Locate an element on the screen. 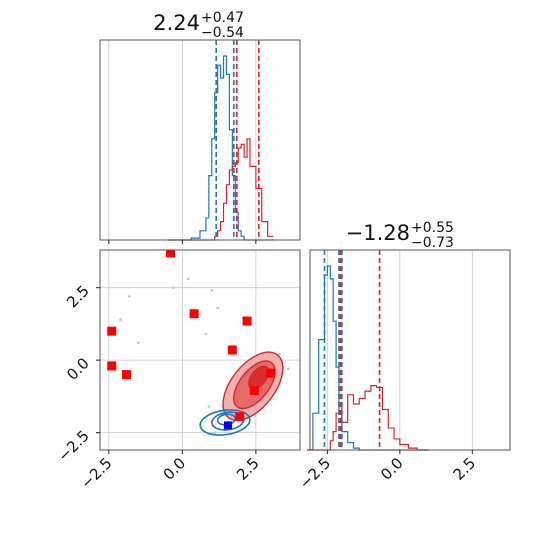 This screenshot has width=550, height=550. title-param1: −1.28 is located at coordinates (378, 233).